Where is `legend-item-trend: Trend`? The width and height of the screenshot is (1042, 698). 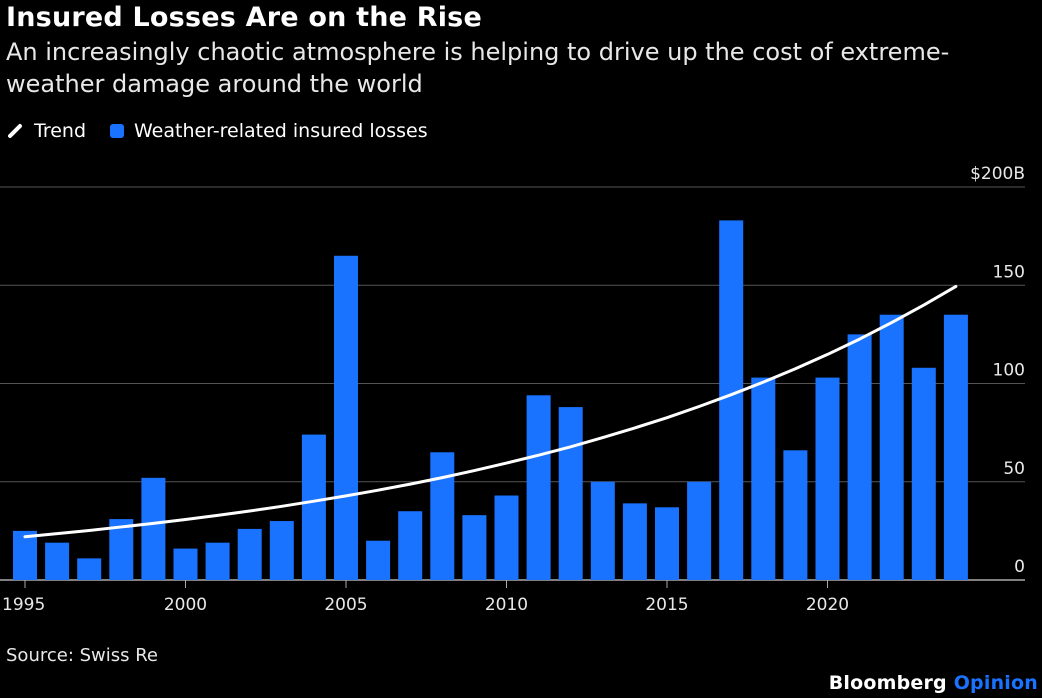 legend-item-trend: Trend is located at coordinates (46, 131).